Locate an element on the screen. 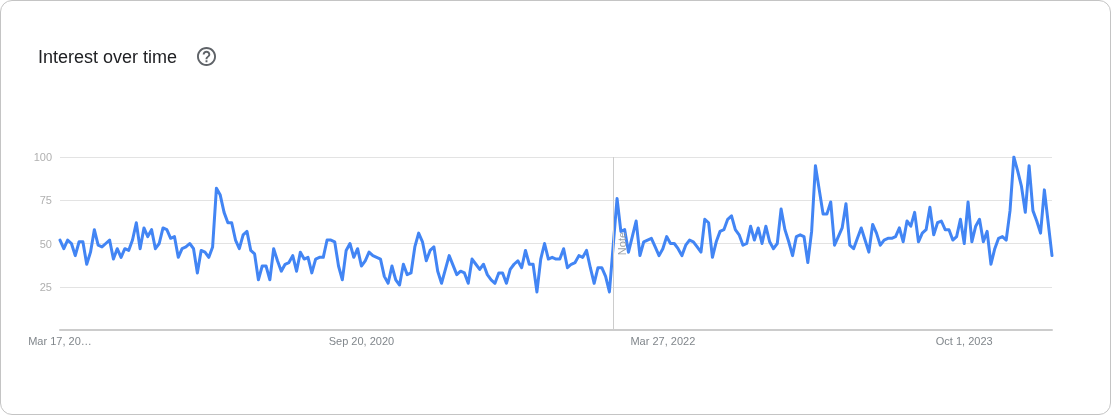 The image size is (1111, 415). y-tick-label: 100 is located at coordinates (42, 157).